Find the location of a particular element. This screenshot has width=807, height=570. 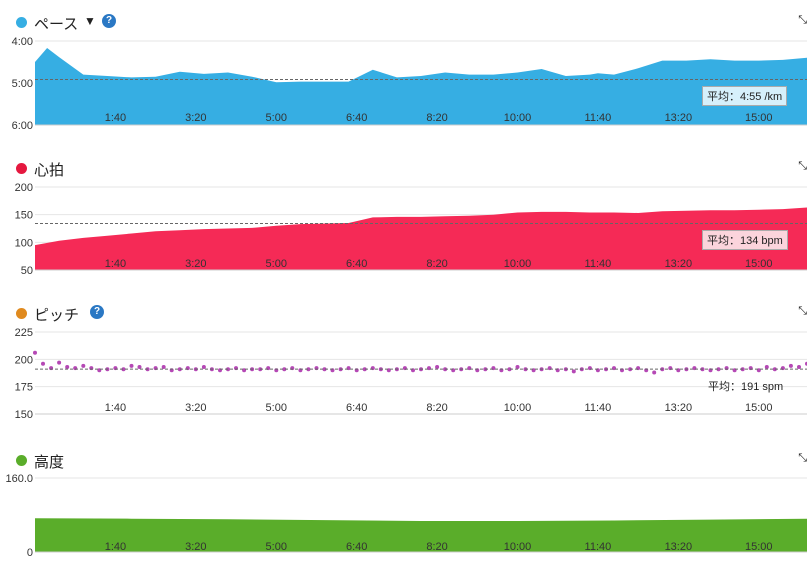

heart-rate-header: 心拍 ⤡ is located at coordinates (403, 168).